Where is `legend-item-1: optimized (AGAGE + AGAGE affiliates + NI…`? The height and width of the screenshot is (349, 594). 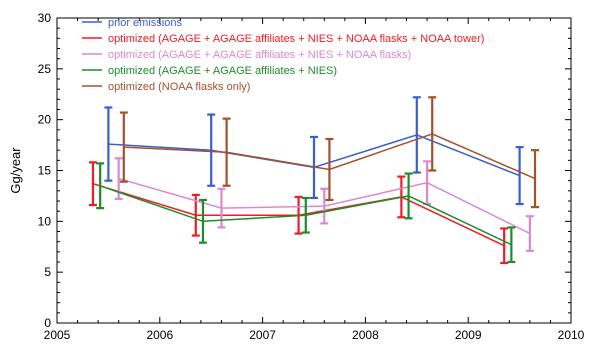 legend-item-1: optimized (AGAGE + AGAGE affiliates + NI… is located at coordinates (283, 39).